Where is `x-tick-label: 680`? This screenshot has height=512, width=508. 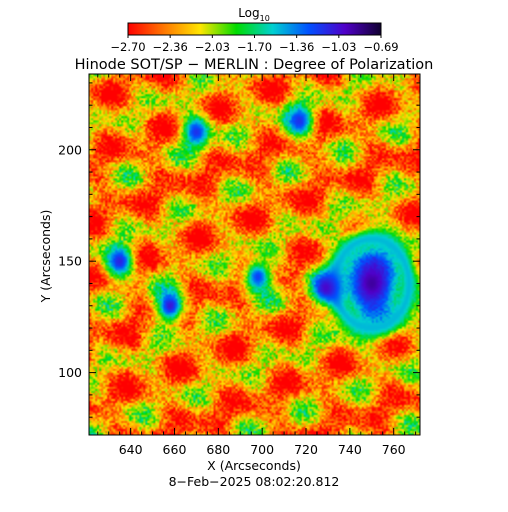 x-tick-label: 680 is located at coordinates (218, 449).